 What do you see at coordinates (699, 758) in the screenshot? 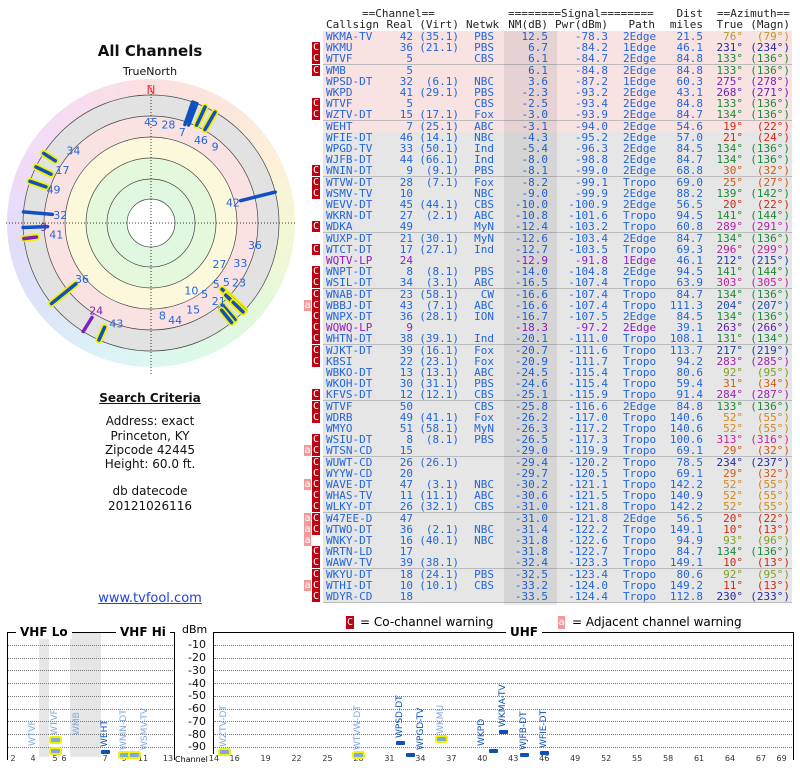
I see `x-tick-label: 61` at bounding box center [699, 758].